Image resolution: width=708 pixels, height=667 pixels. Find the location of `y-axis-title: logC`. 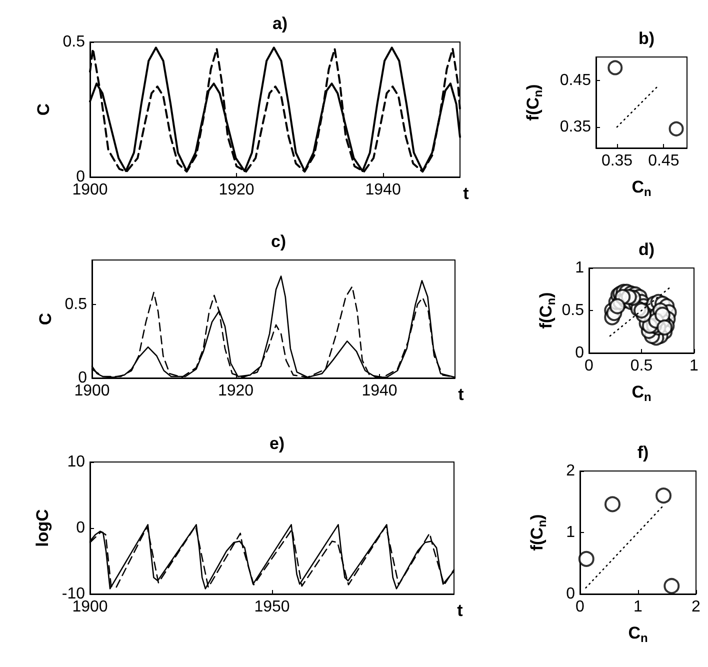

y-axis-title: logC is located at coordinates (42, 528).